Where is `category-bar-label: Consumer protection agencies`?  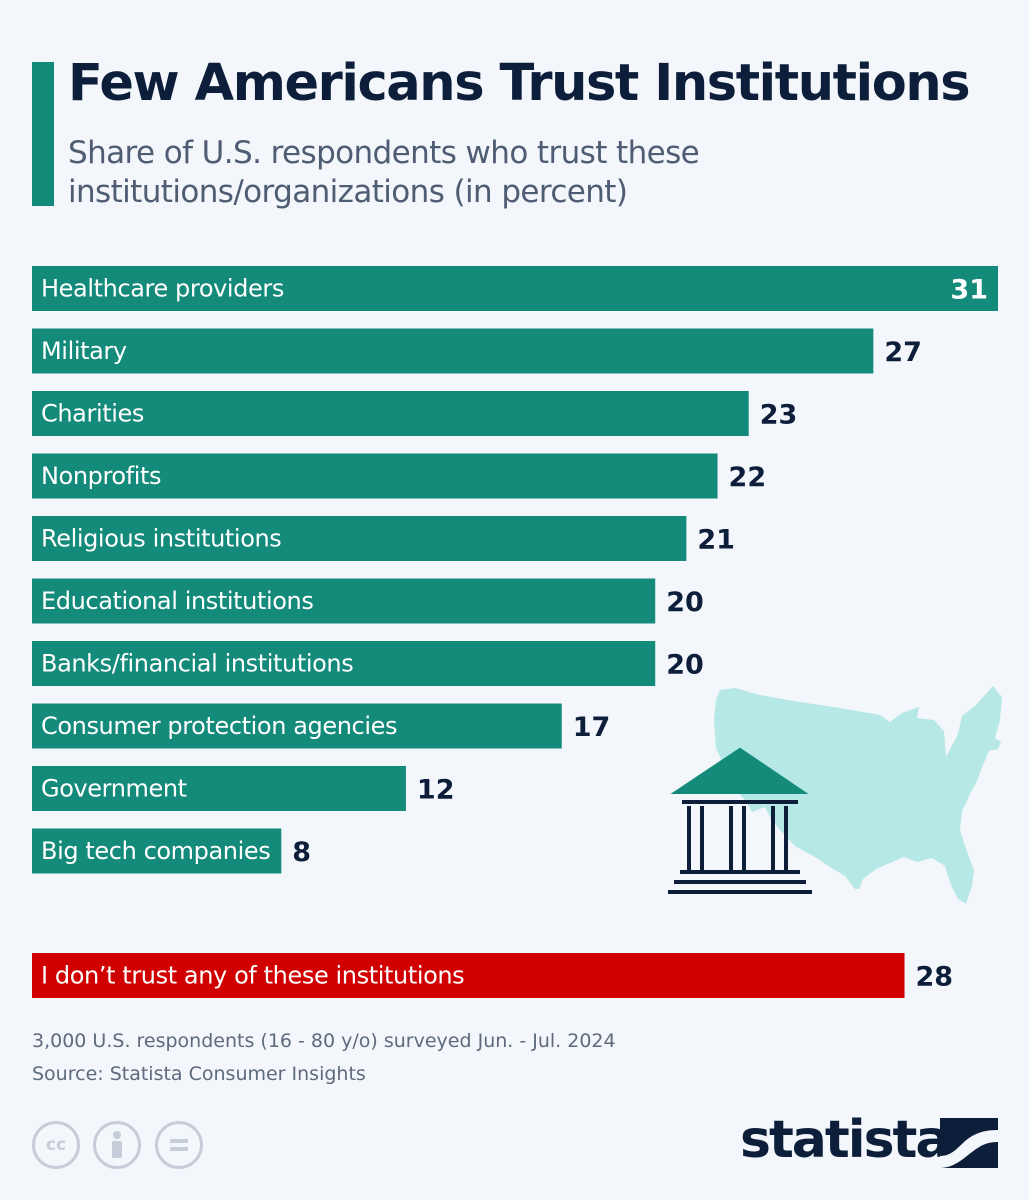
category-bar-label: Consumer protection agencies is located at coordinates (219, 726).